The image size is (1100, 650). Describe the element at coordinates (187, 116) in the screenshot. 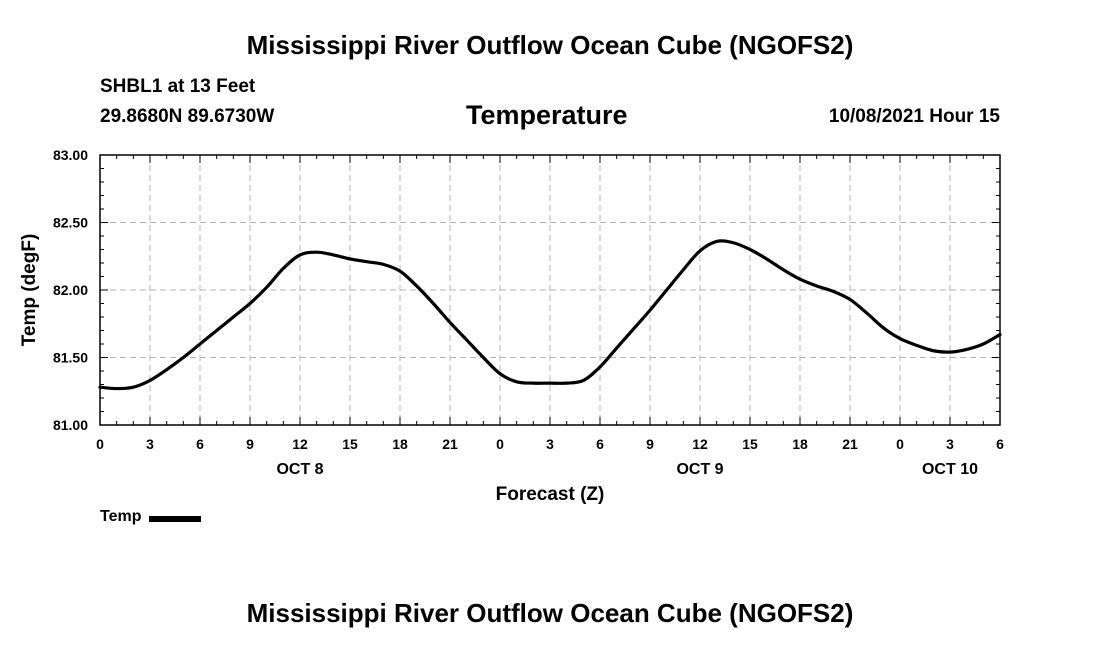

I see `station-coordinates: 29.8680N 89.6730W` at that location.